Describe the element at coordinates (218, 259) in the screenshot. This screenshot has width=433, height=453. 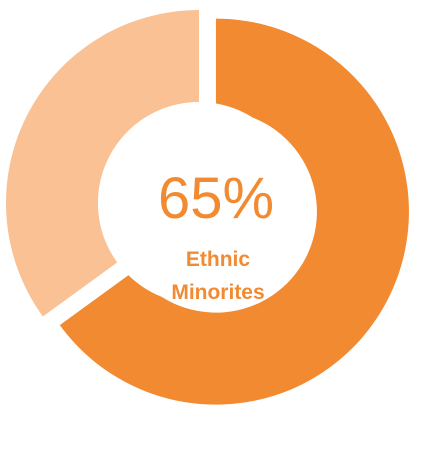
I see `center-label-line1: Ethnic` at that location.